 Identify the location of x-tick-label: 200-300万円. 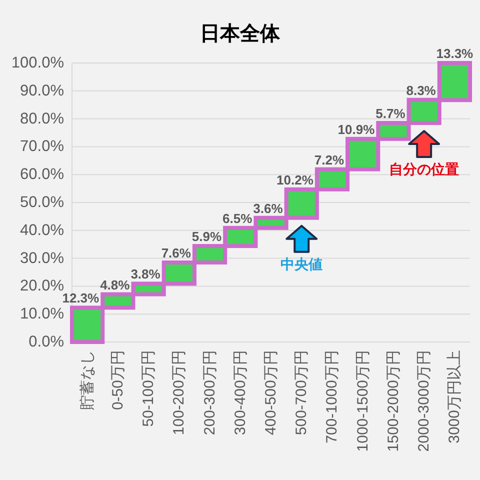
(209, 393).